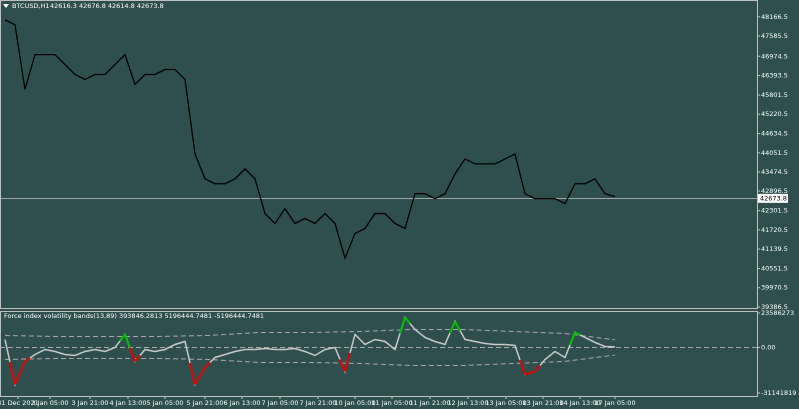 Image resolution: width=799 pixels, height=409 pixels. Describe the element at coordinates (774, 307) in the screenshot. I see `y-tick-label: 39386.5` at that location.